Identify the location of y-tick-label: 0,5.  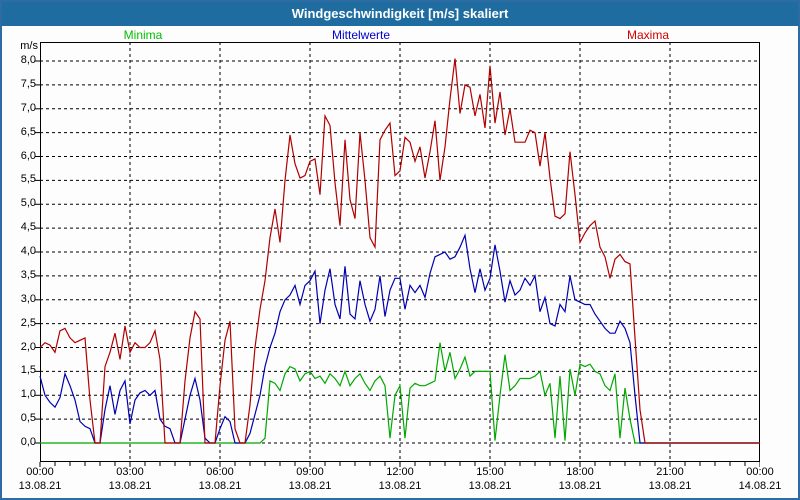
(28, 418).